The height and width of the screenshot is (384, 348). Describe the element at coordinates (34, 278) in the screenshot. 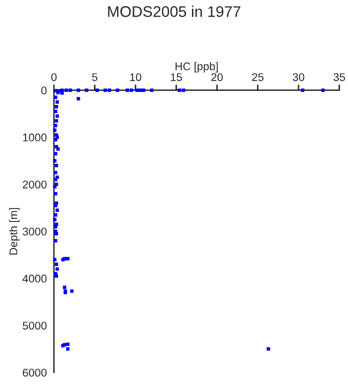

I see `y-tick-label: 4000` at that location.